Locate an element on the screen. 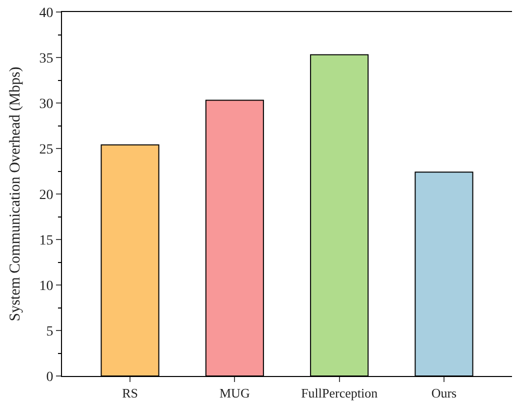 The image size is (517, 406). y-tick-label: 20 is located at coordinates (46, 195).